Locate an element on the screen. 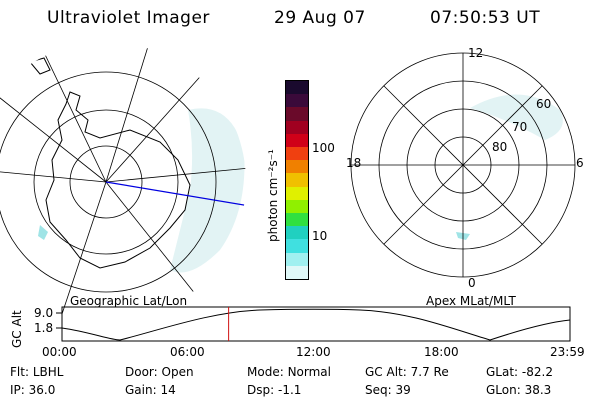 This screenshot has height=400, width=600. instrument-title: Ultraviolet Imager is located at coordinates (128, 18).